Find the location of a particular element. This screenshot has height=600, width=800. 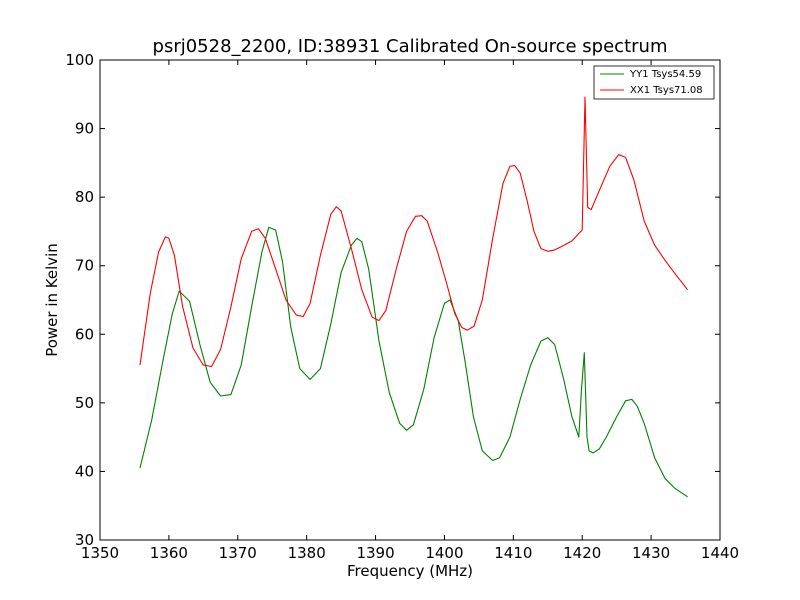

legend-box is located at coordinates (654, 82).